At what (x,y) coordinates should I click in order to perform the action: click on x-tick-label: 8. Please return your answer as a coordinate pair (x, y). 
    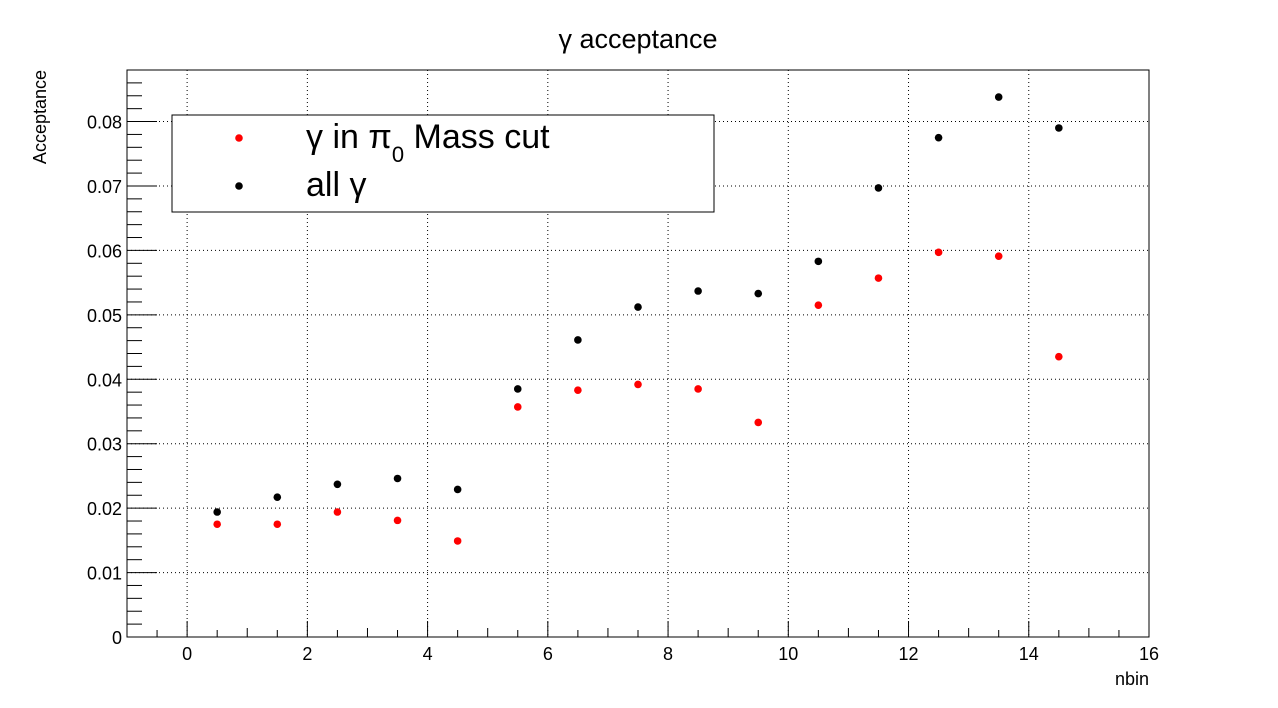
    Looking at the image, I should click on (668, 654).